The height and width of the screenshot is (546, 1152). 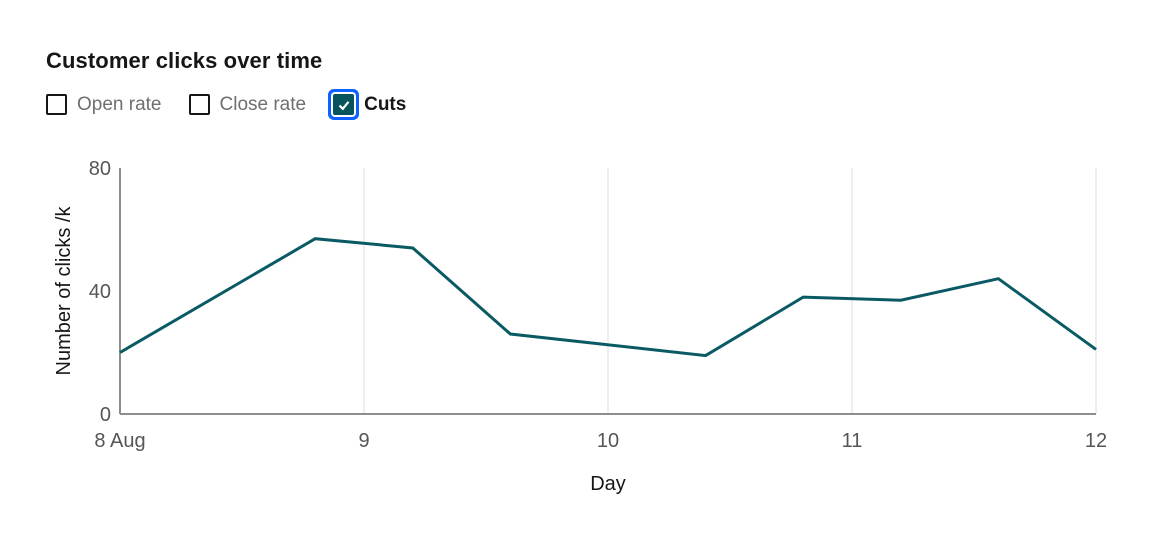 I want to click on x-tick-label: 9, so click(x=363, y=441).